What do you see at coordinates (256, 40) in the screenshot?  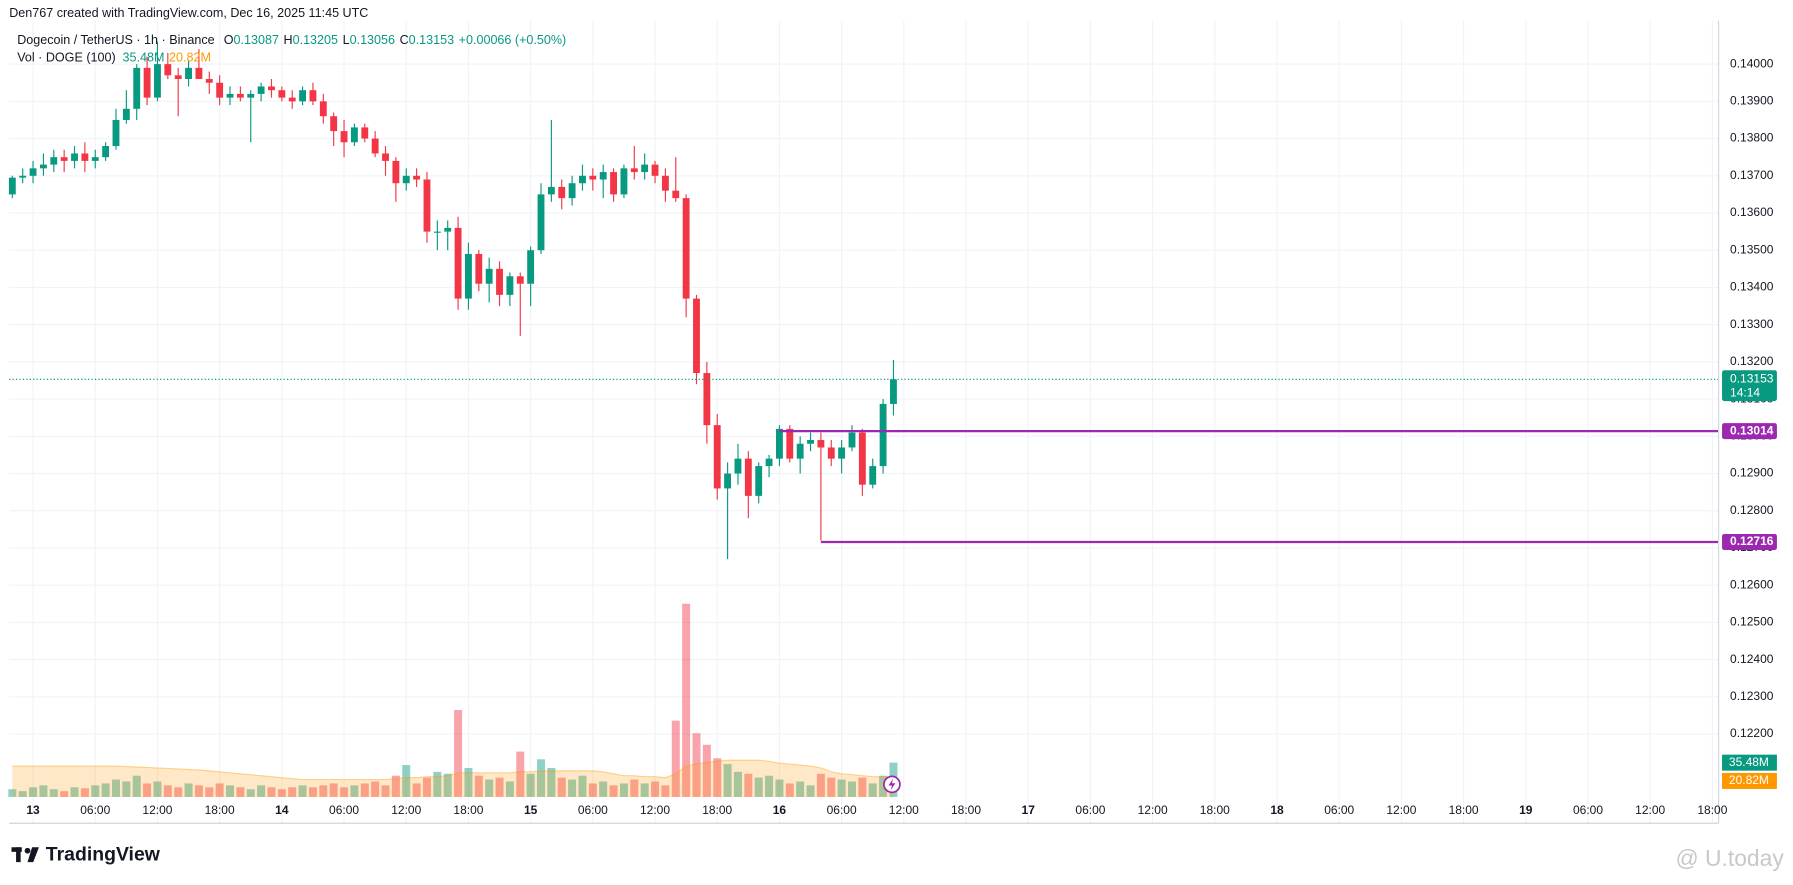 I see `legend-ohlc-value: 0.13087` at bounding box center [256, 40].